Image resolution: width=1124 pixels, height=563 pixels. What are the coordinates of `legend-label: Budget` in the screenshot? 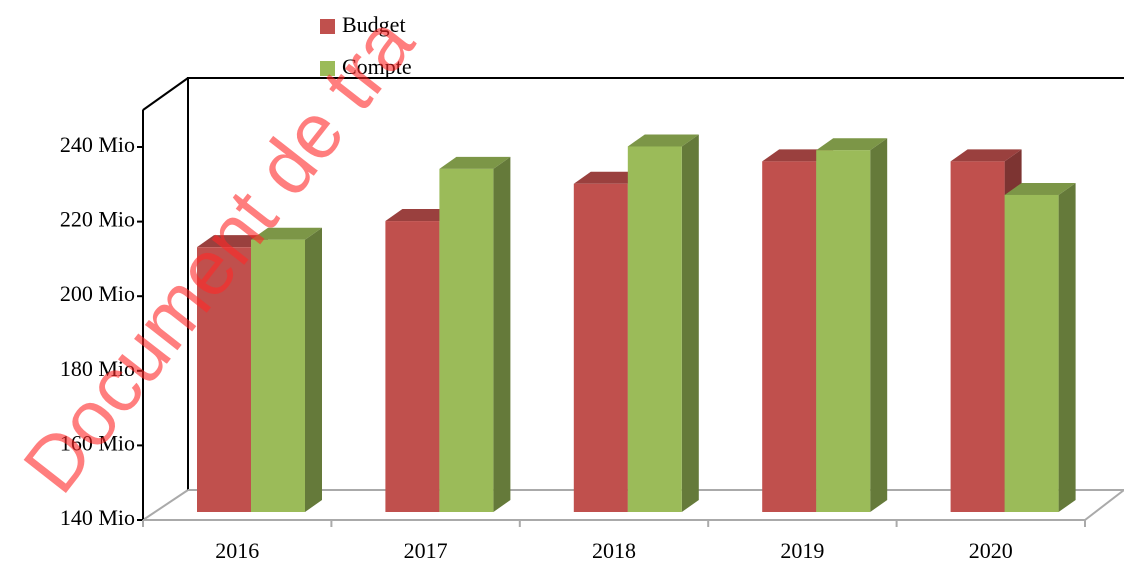 It's located at (374, 24).